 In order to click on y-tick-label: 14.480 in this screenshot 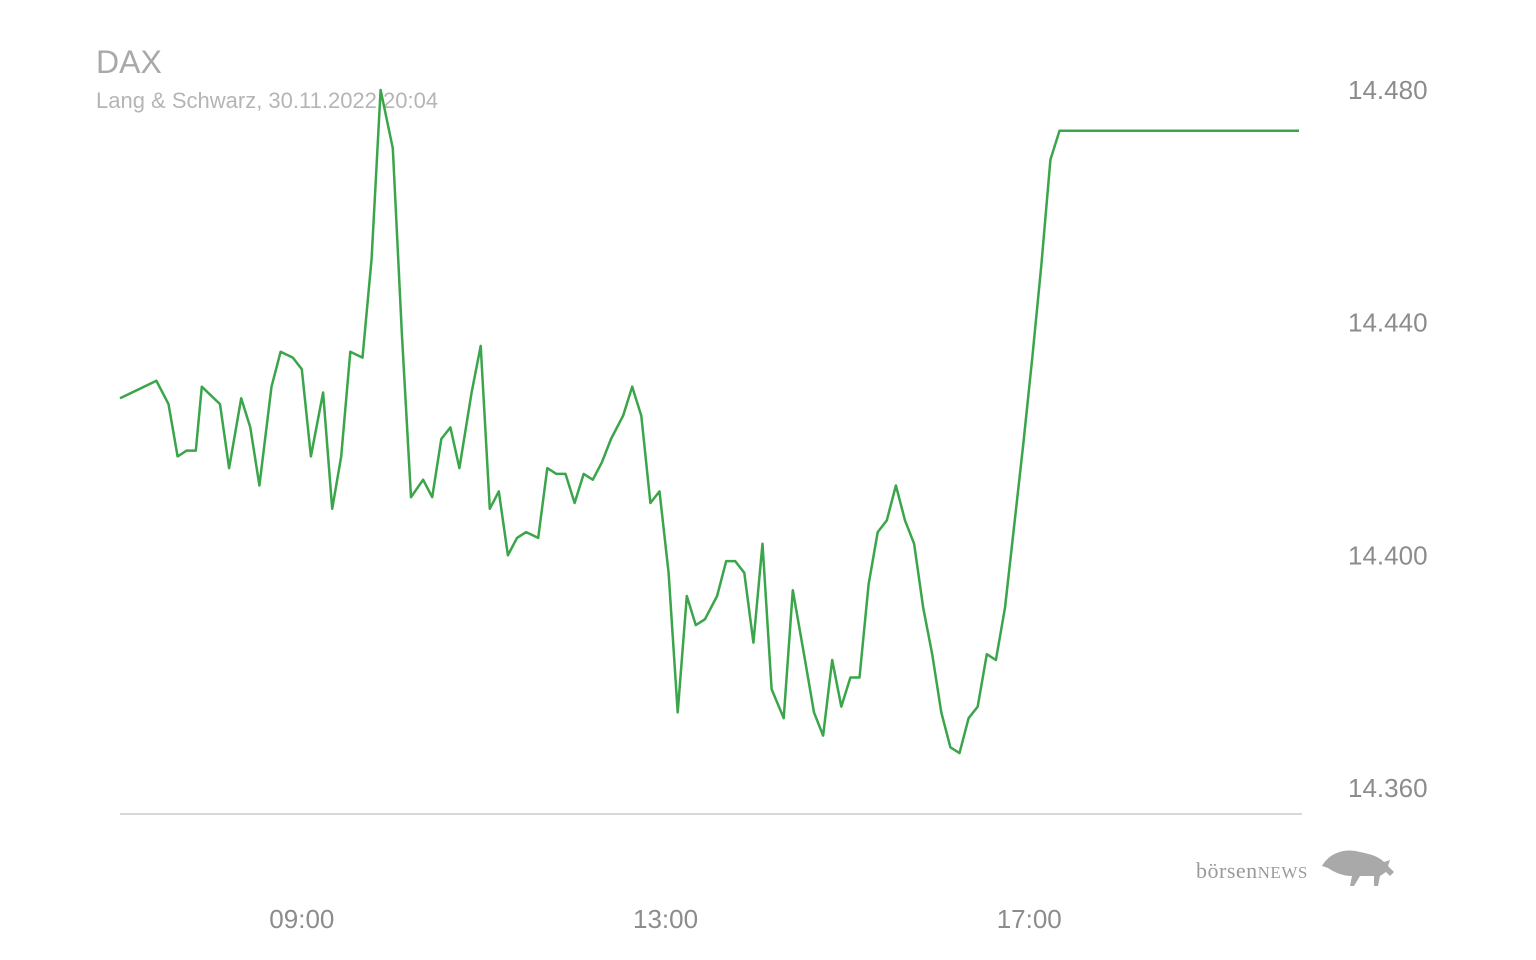, I will do `click(1388, 90)`.